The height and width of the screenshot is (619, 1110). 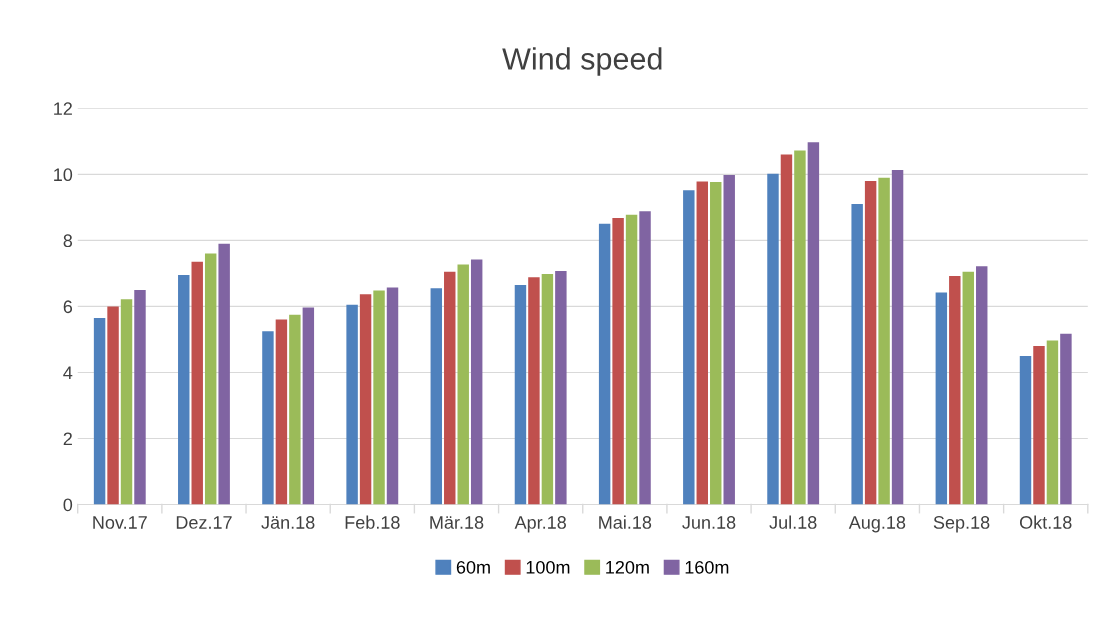 I want to click on x-tick-label: Nov.17, so click(x=120, y=522).